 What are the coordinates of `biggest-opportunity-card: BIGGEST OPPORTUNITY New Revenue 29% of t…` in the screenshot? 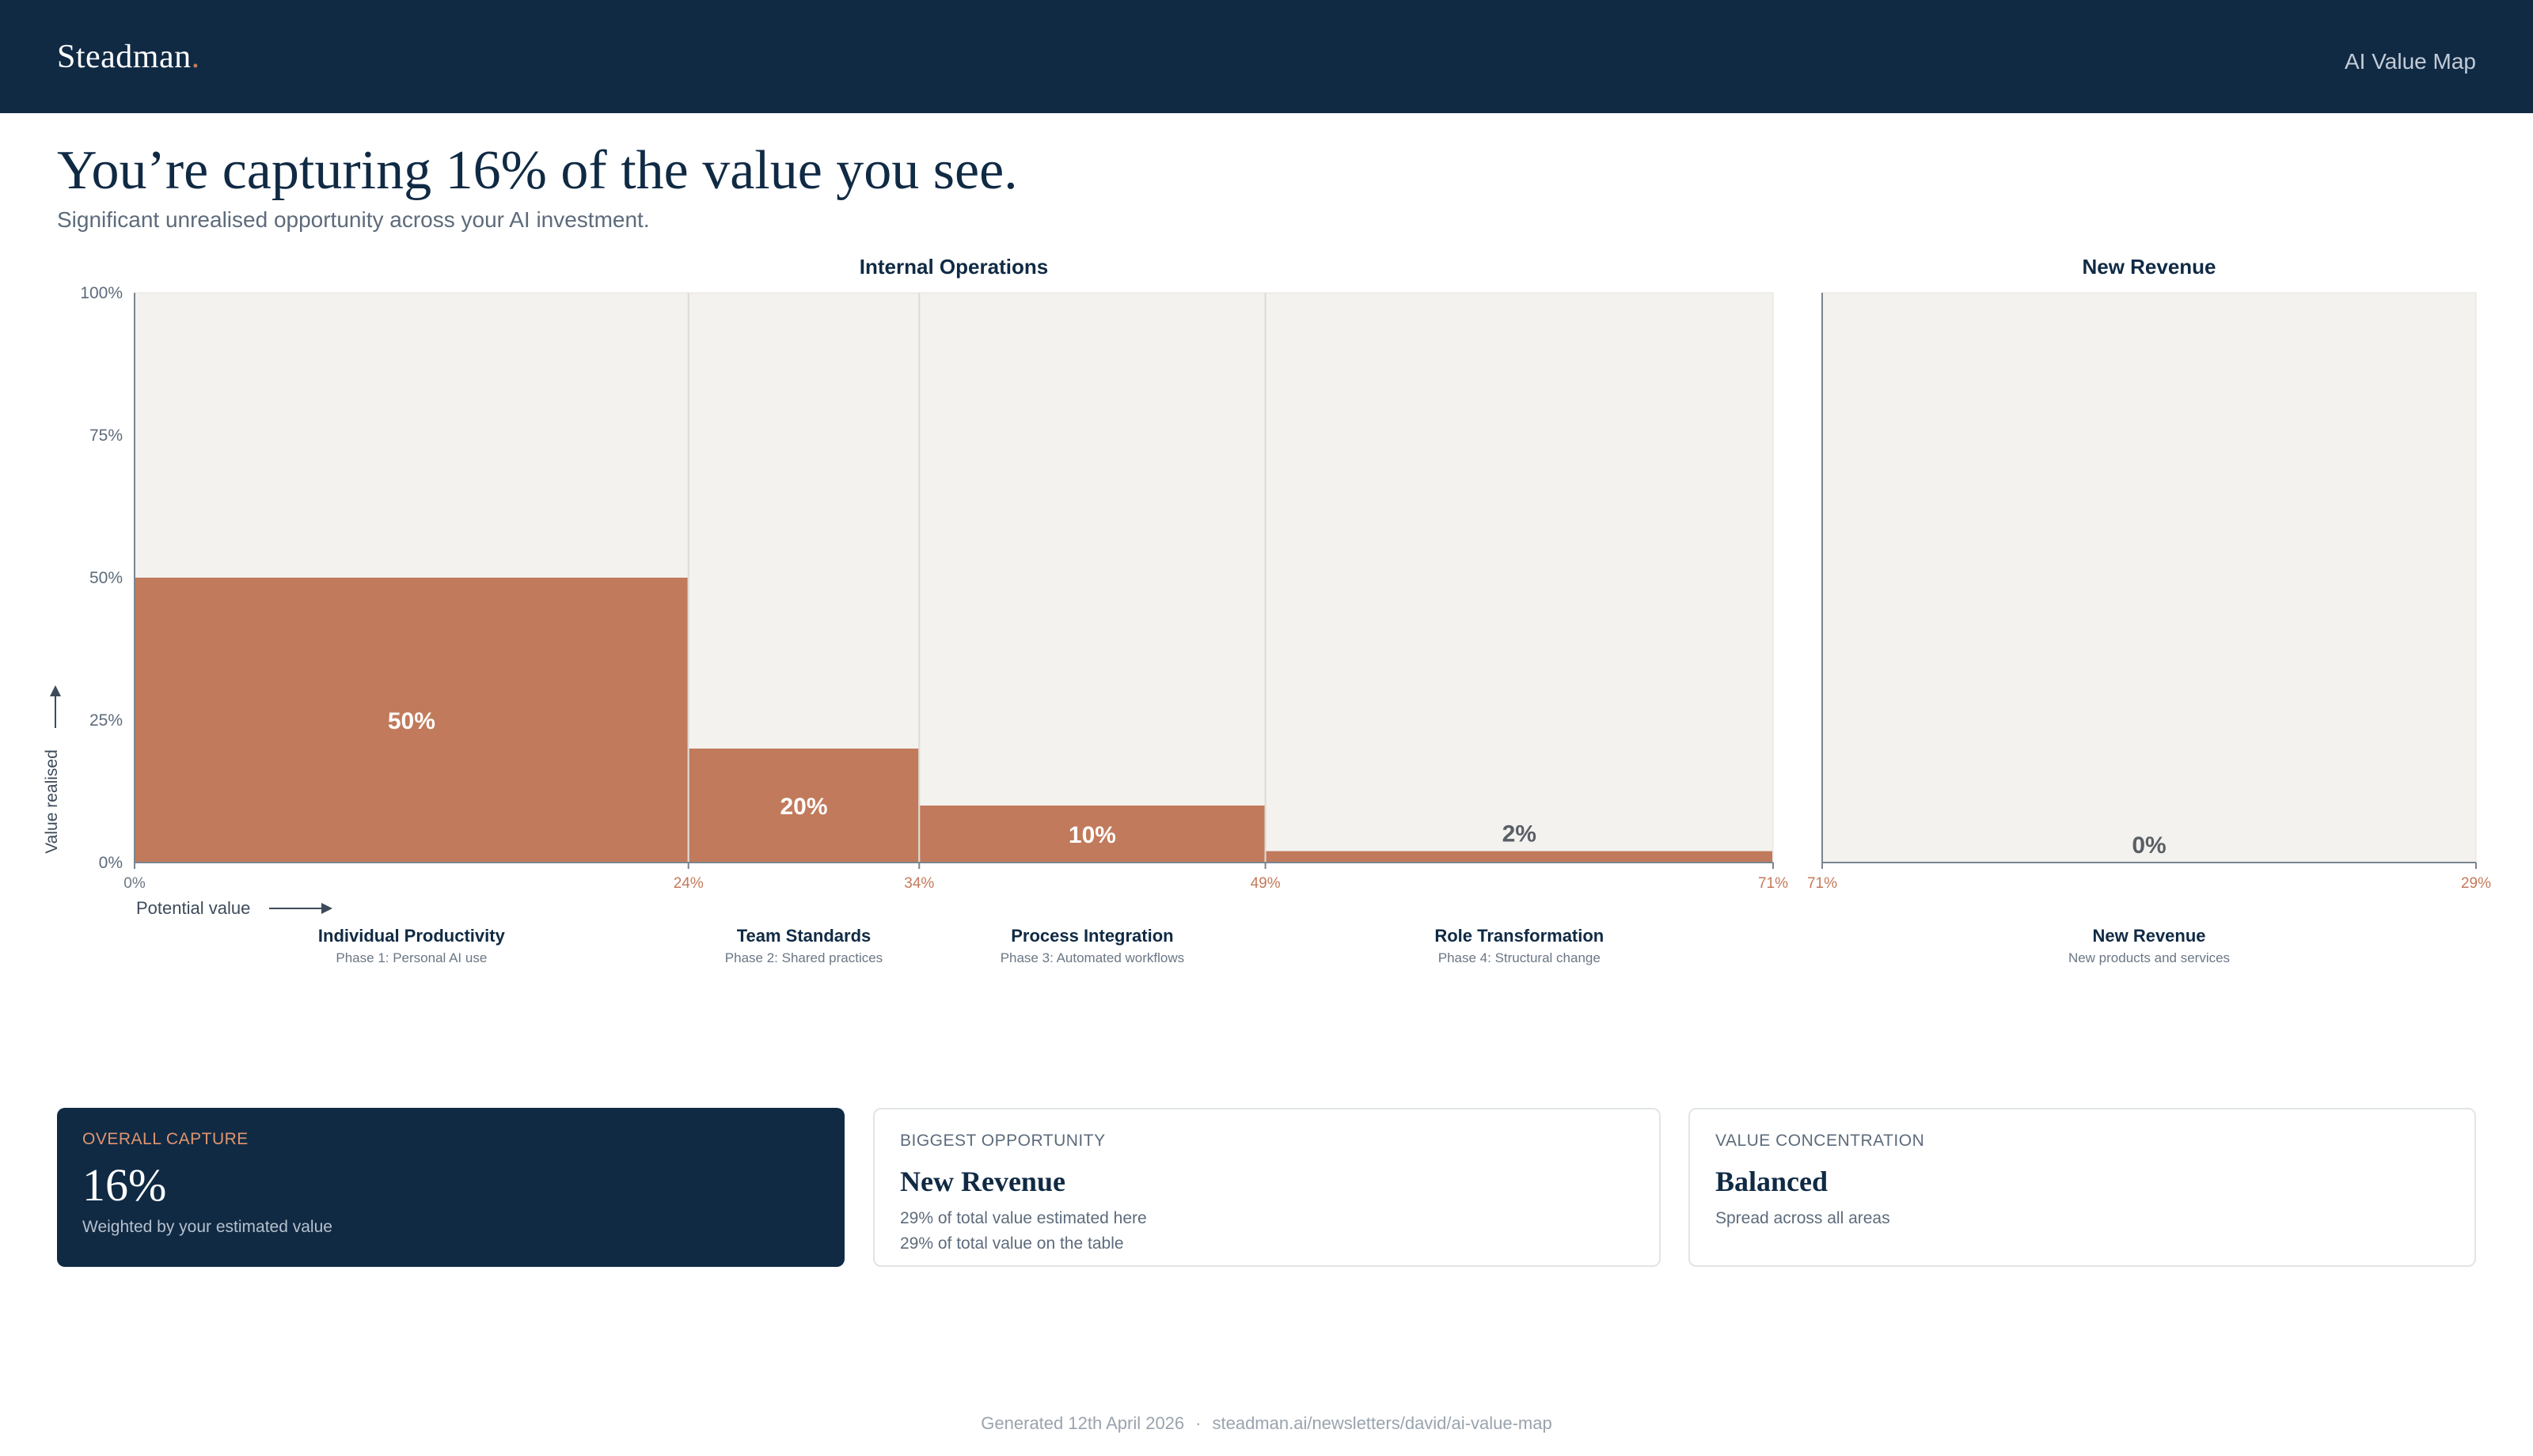 It's located at (1267, 1187).